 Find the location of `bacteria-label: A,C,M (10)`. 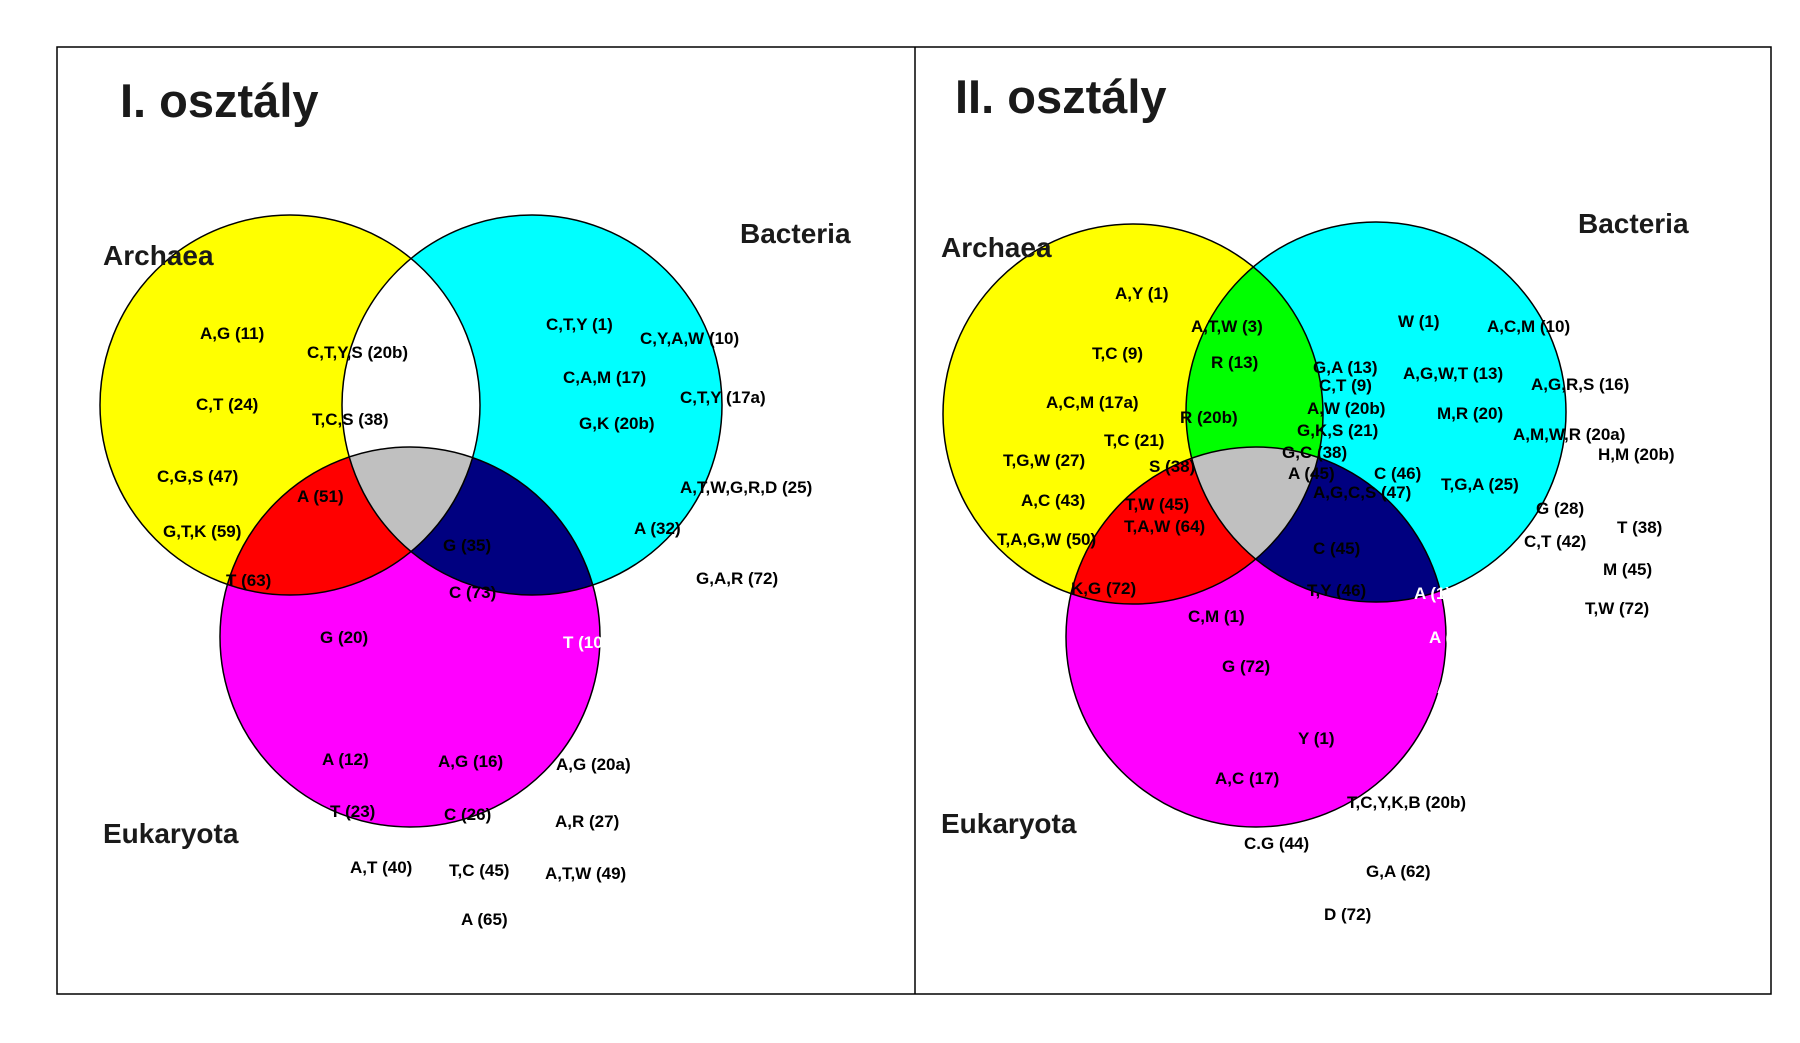

bacteria-label: A,C,M (10) is located at coordinates (1528, 326).